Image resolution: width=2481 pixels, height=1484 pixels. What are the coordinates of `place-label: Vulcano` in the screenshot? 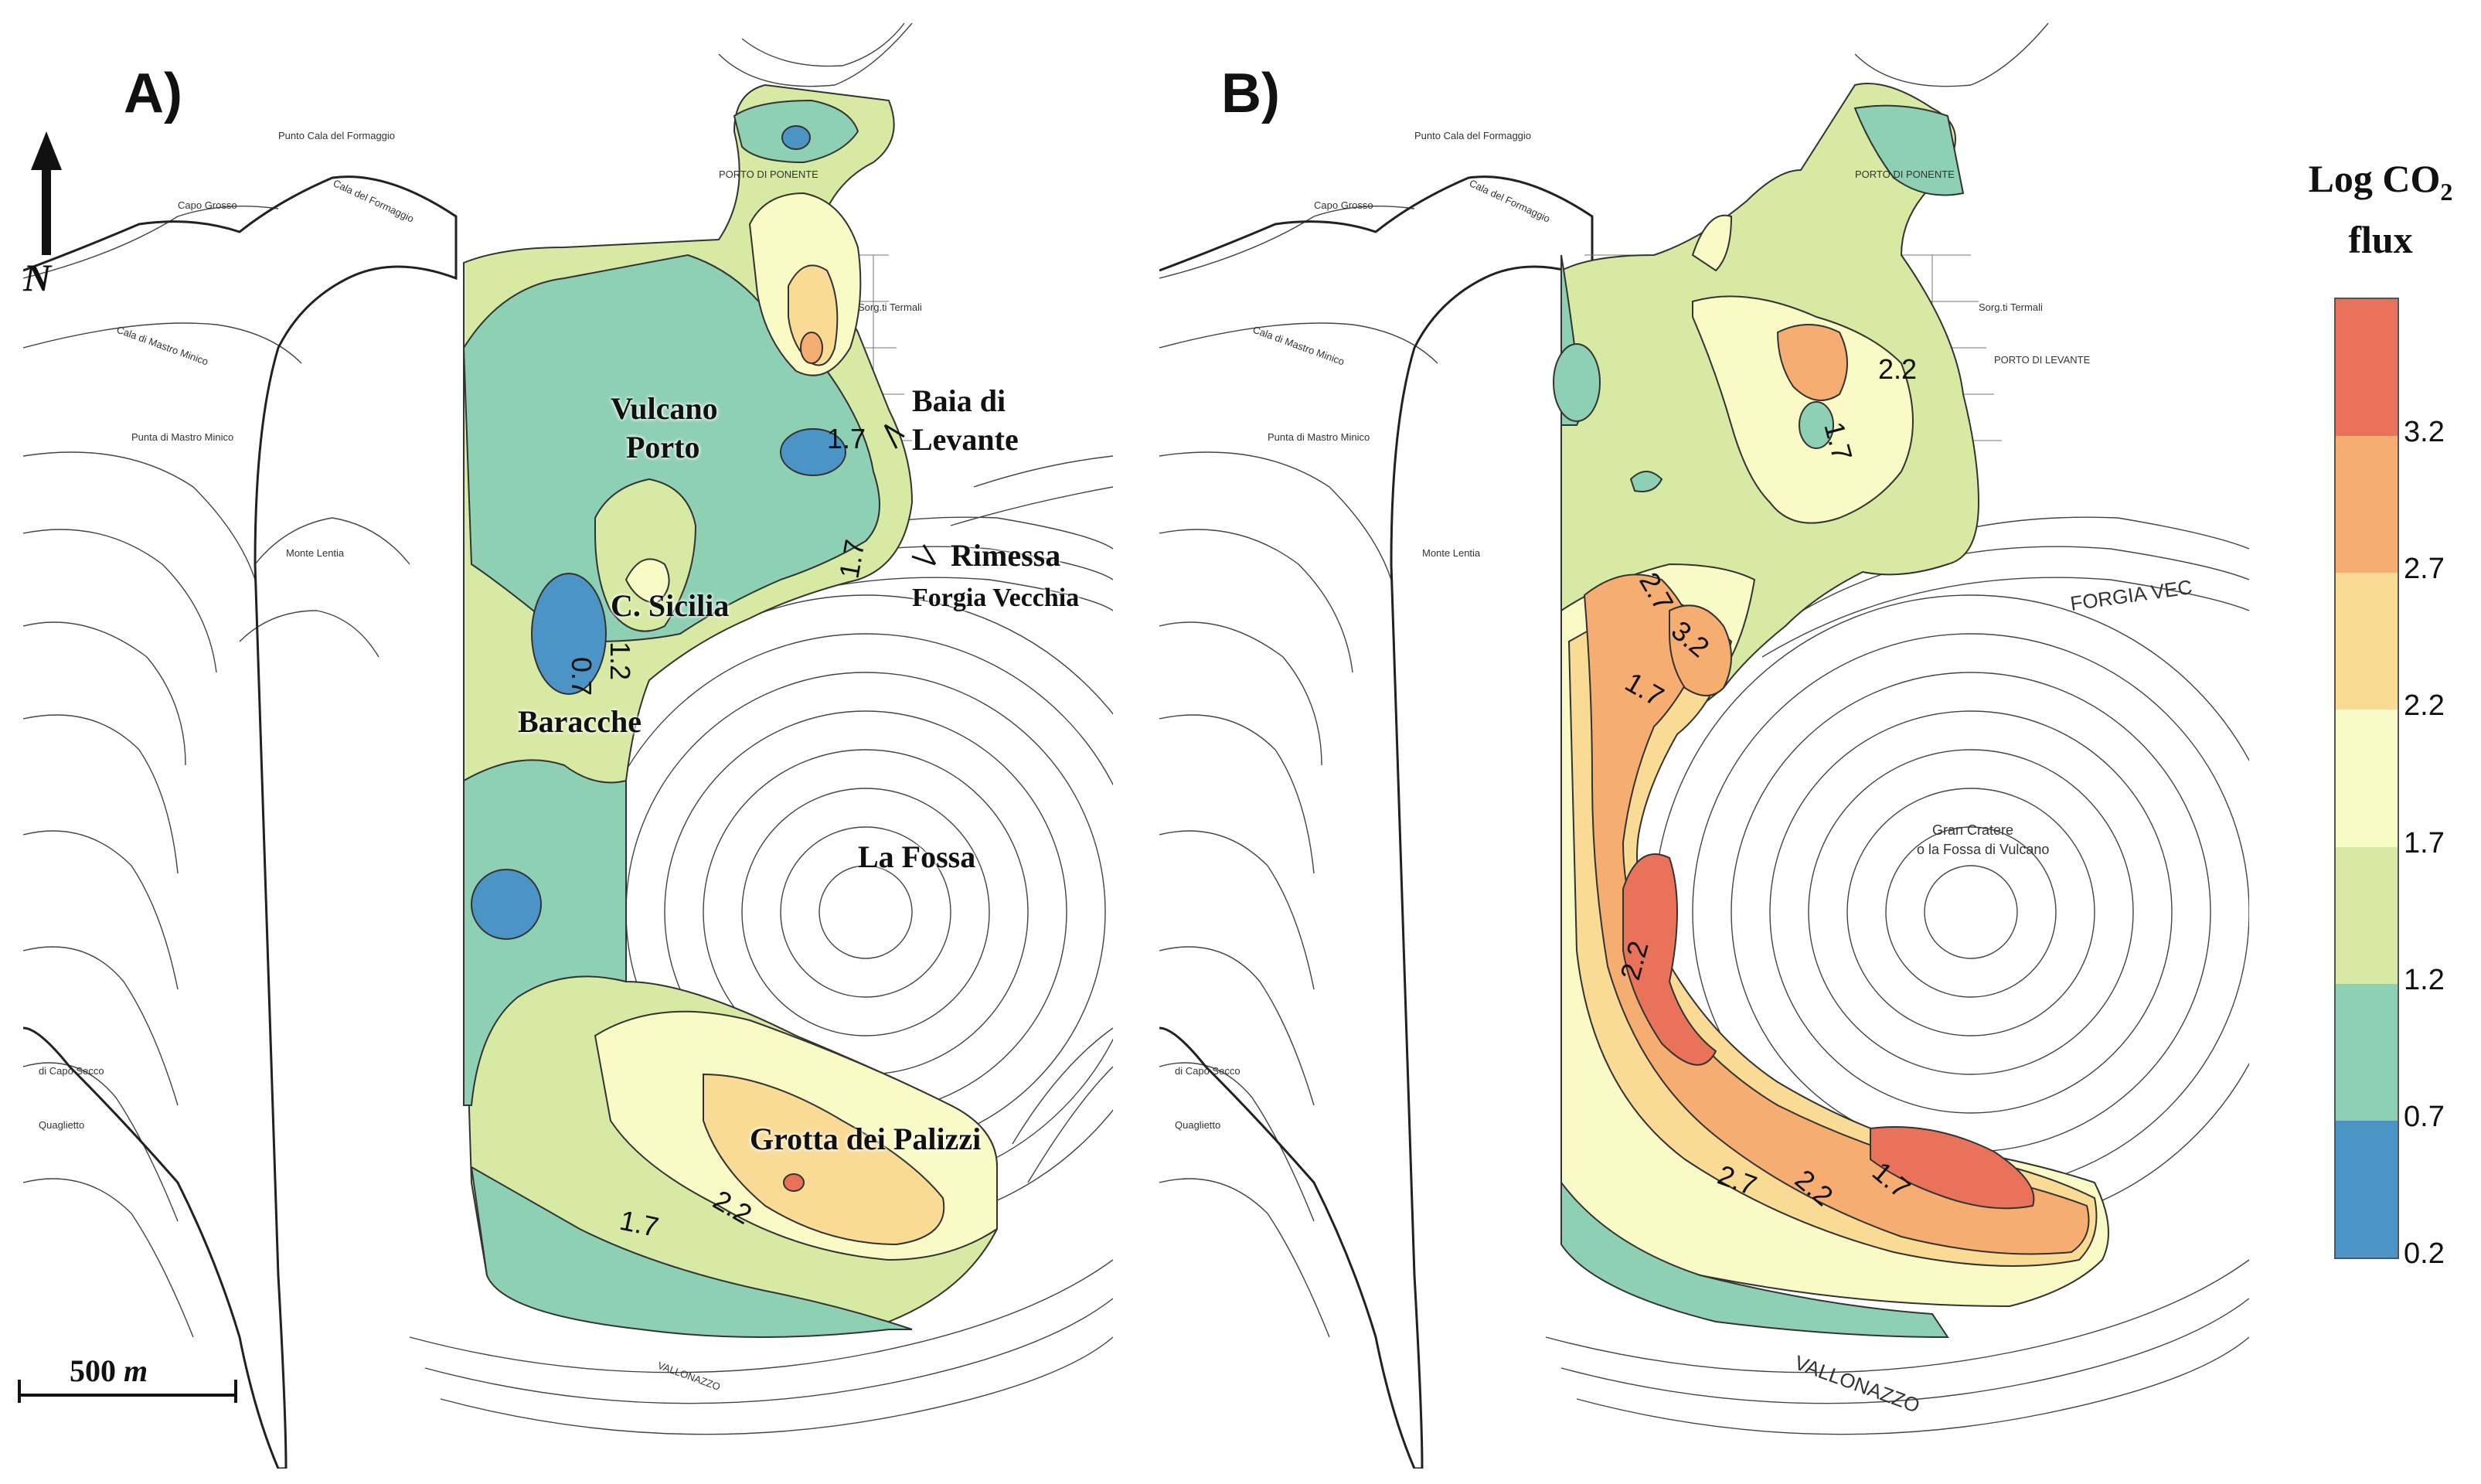 It's located at (664, 408).